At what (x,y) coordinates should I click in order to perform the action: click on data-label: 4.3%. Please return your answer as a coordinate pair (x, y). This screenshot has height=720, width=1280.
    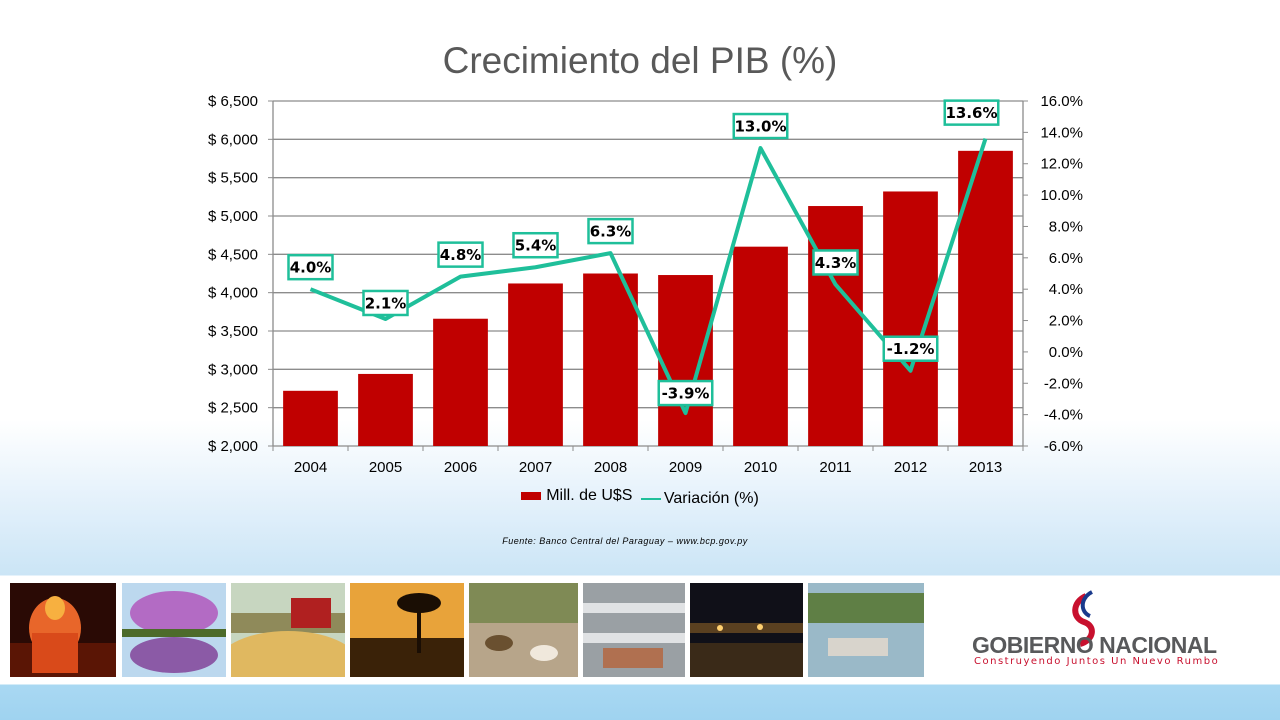
    Looking at the image, I should click on (836, 263).